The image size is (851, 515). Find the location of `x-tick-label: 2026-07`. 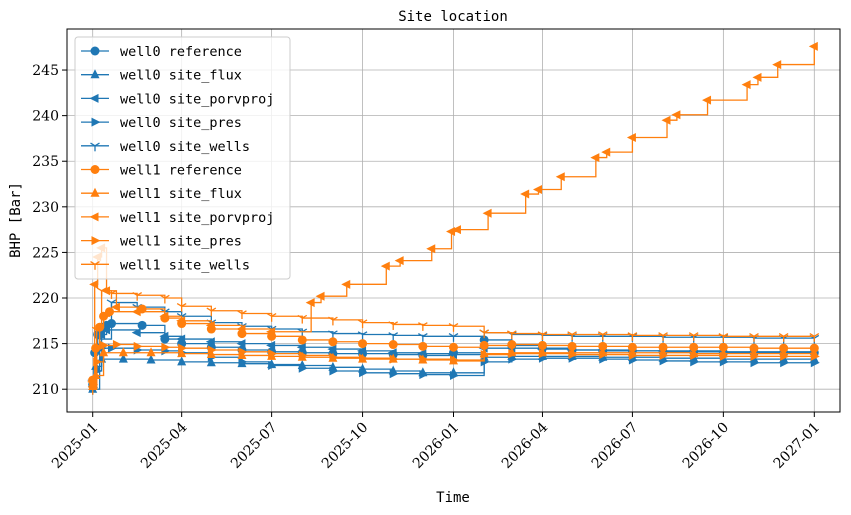

x-tick-label: 2026-07 is located at coordinates (615, 446).